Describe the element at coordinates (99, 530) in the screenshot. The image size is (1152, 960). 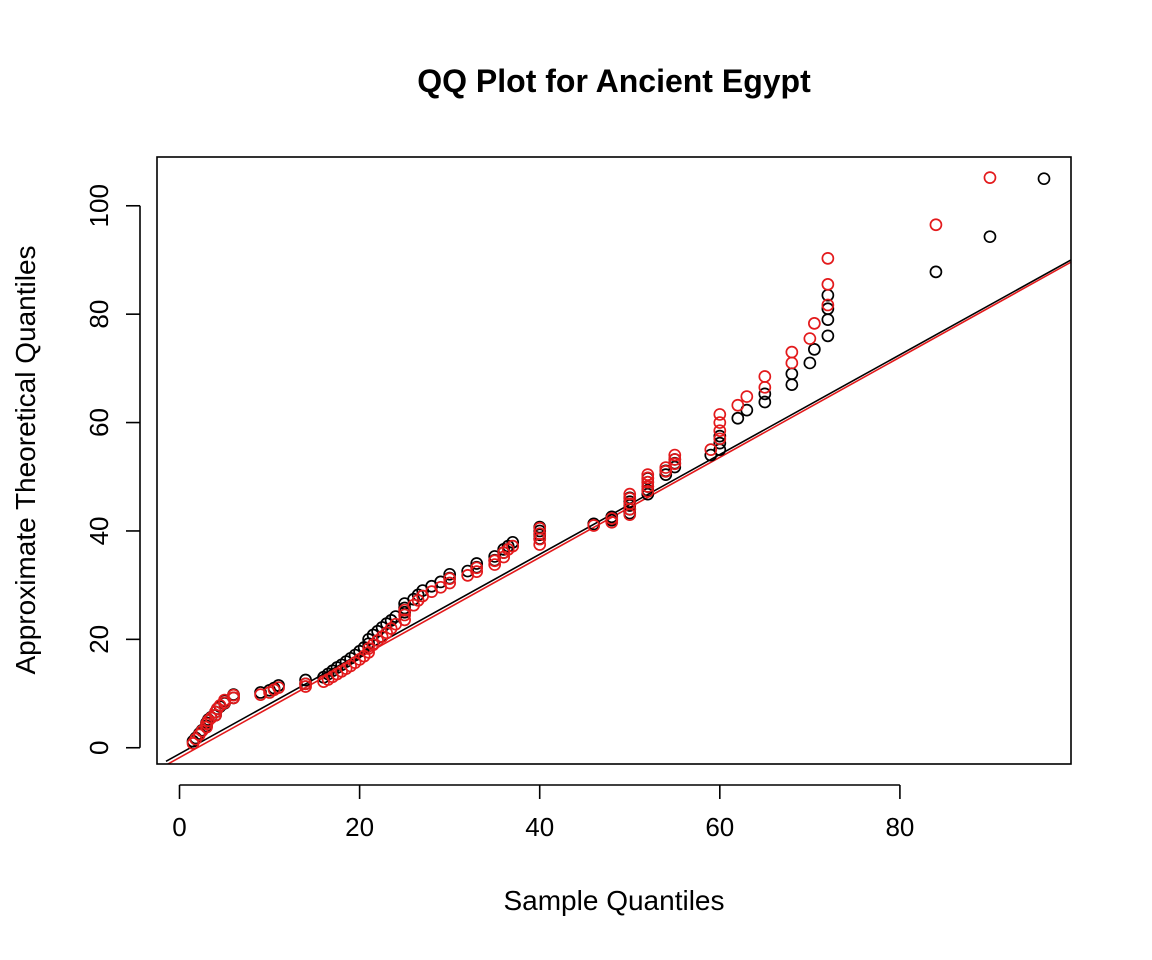
I see `y-tick-label: 40` at that location.